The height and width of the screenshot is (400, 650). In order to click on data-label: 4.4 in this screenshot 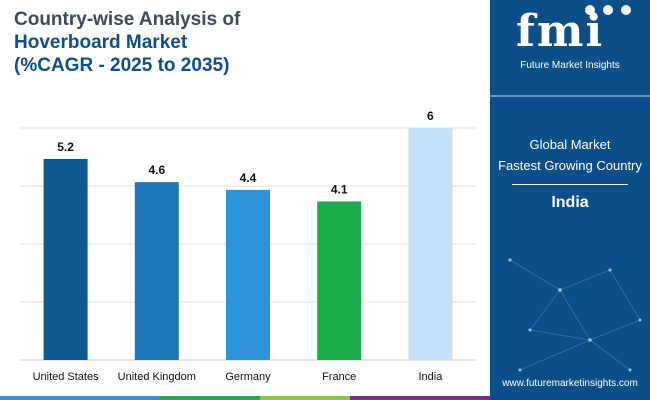, I will do `click(248, 178)`.